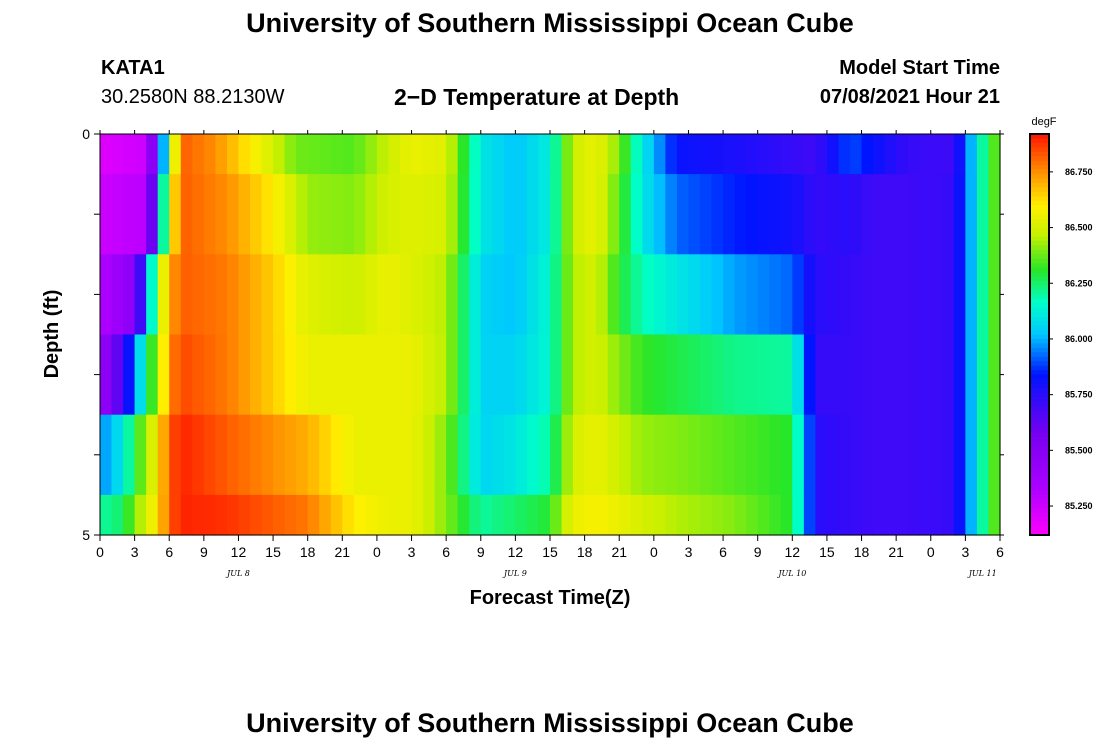  What do you see at coordinates (654, 552) in the screenshot?
I see `x-tick-label: 0` at bounding box center [654, 552].